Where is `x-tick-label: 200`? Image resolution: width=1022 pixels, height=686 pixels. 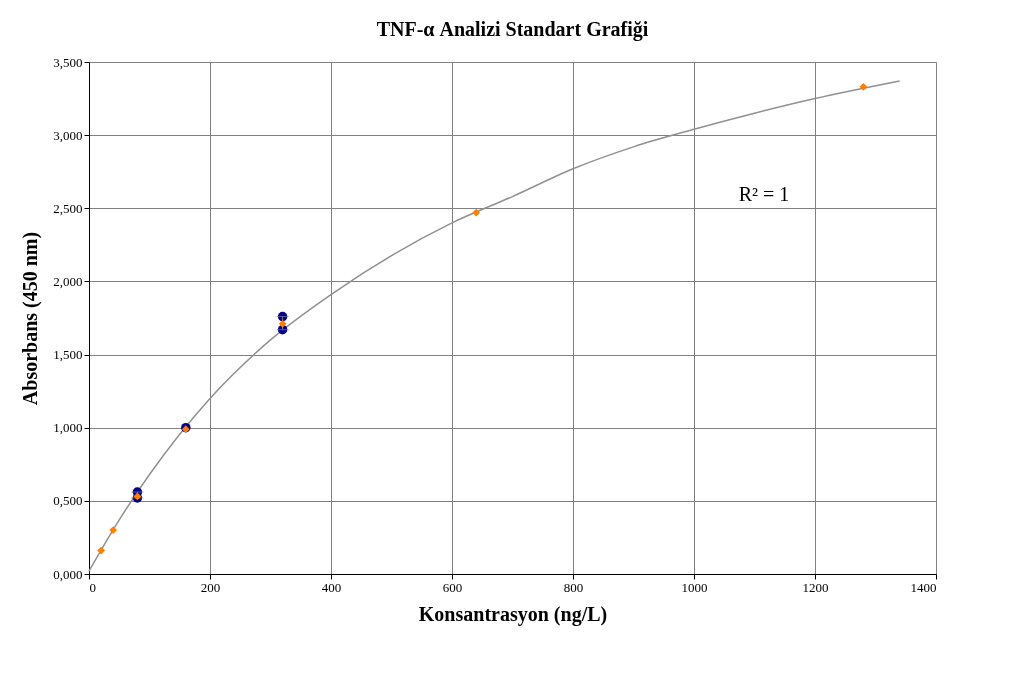 x-tick-label: 200 is located at coordinates (210, 587).